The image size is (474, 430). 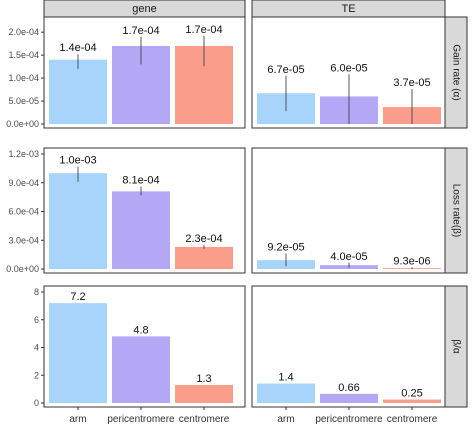 I want to click on bar-value-label: 0.66, so click(x=348, y=388).